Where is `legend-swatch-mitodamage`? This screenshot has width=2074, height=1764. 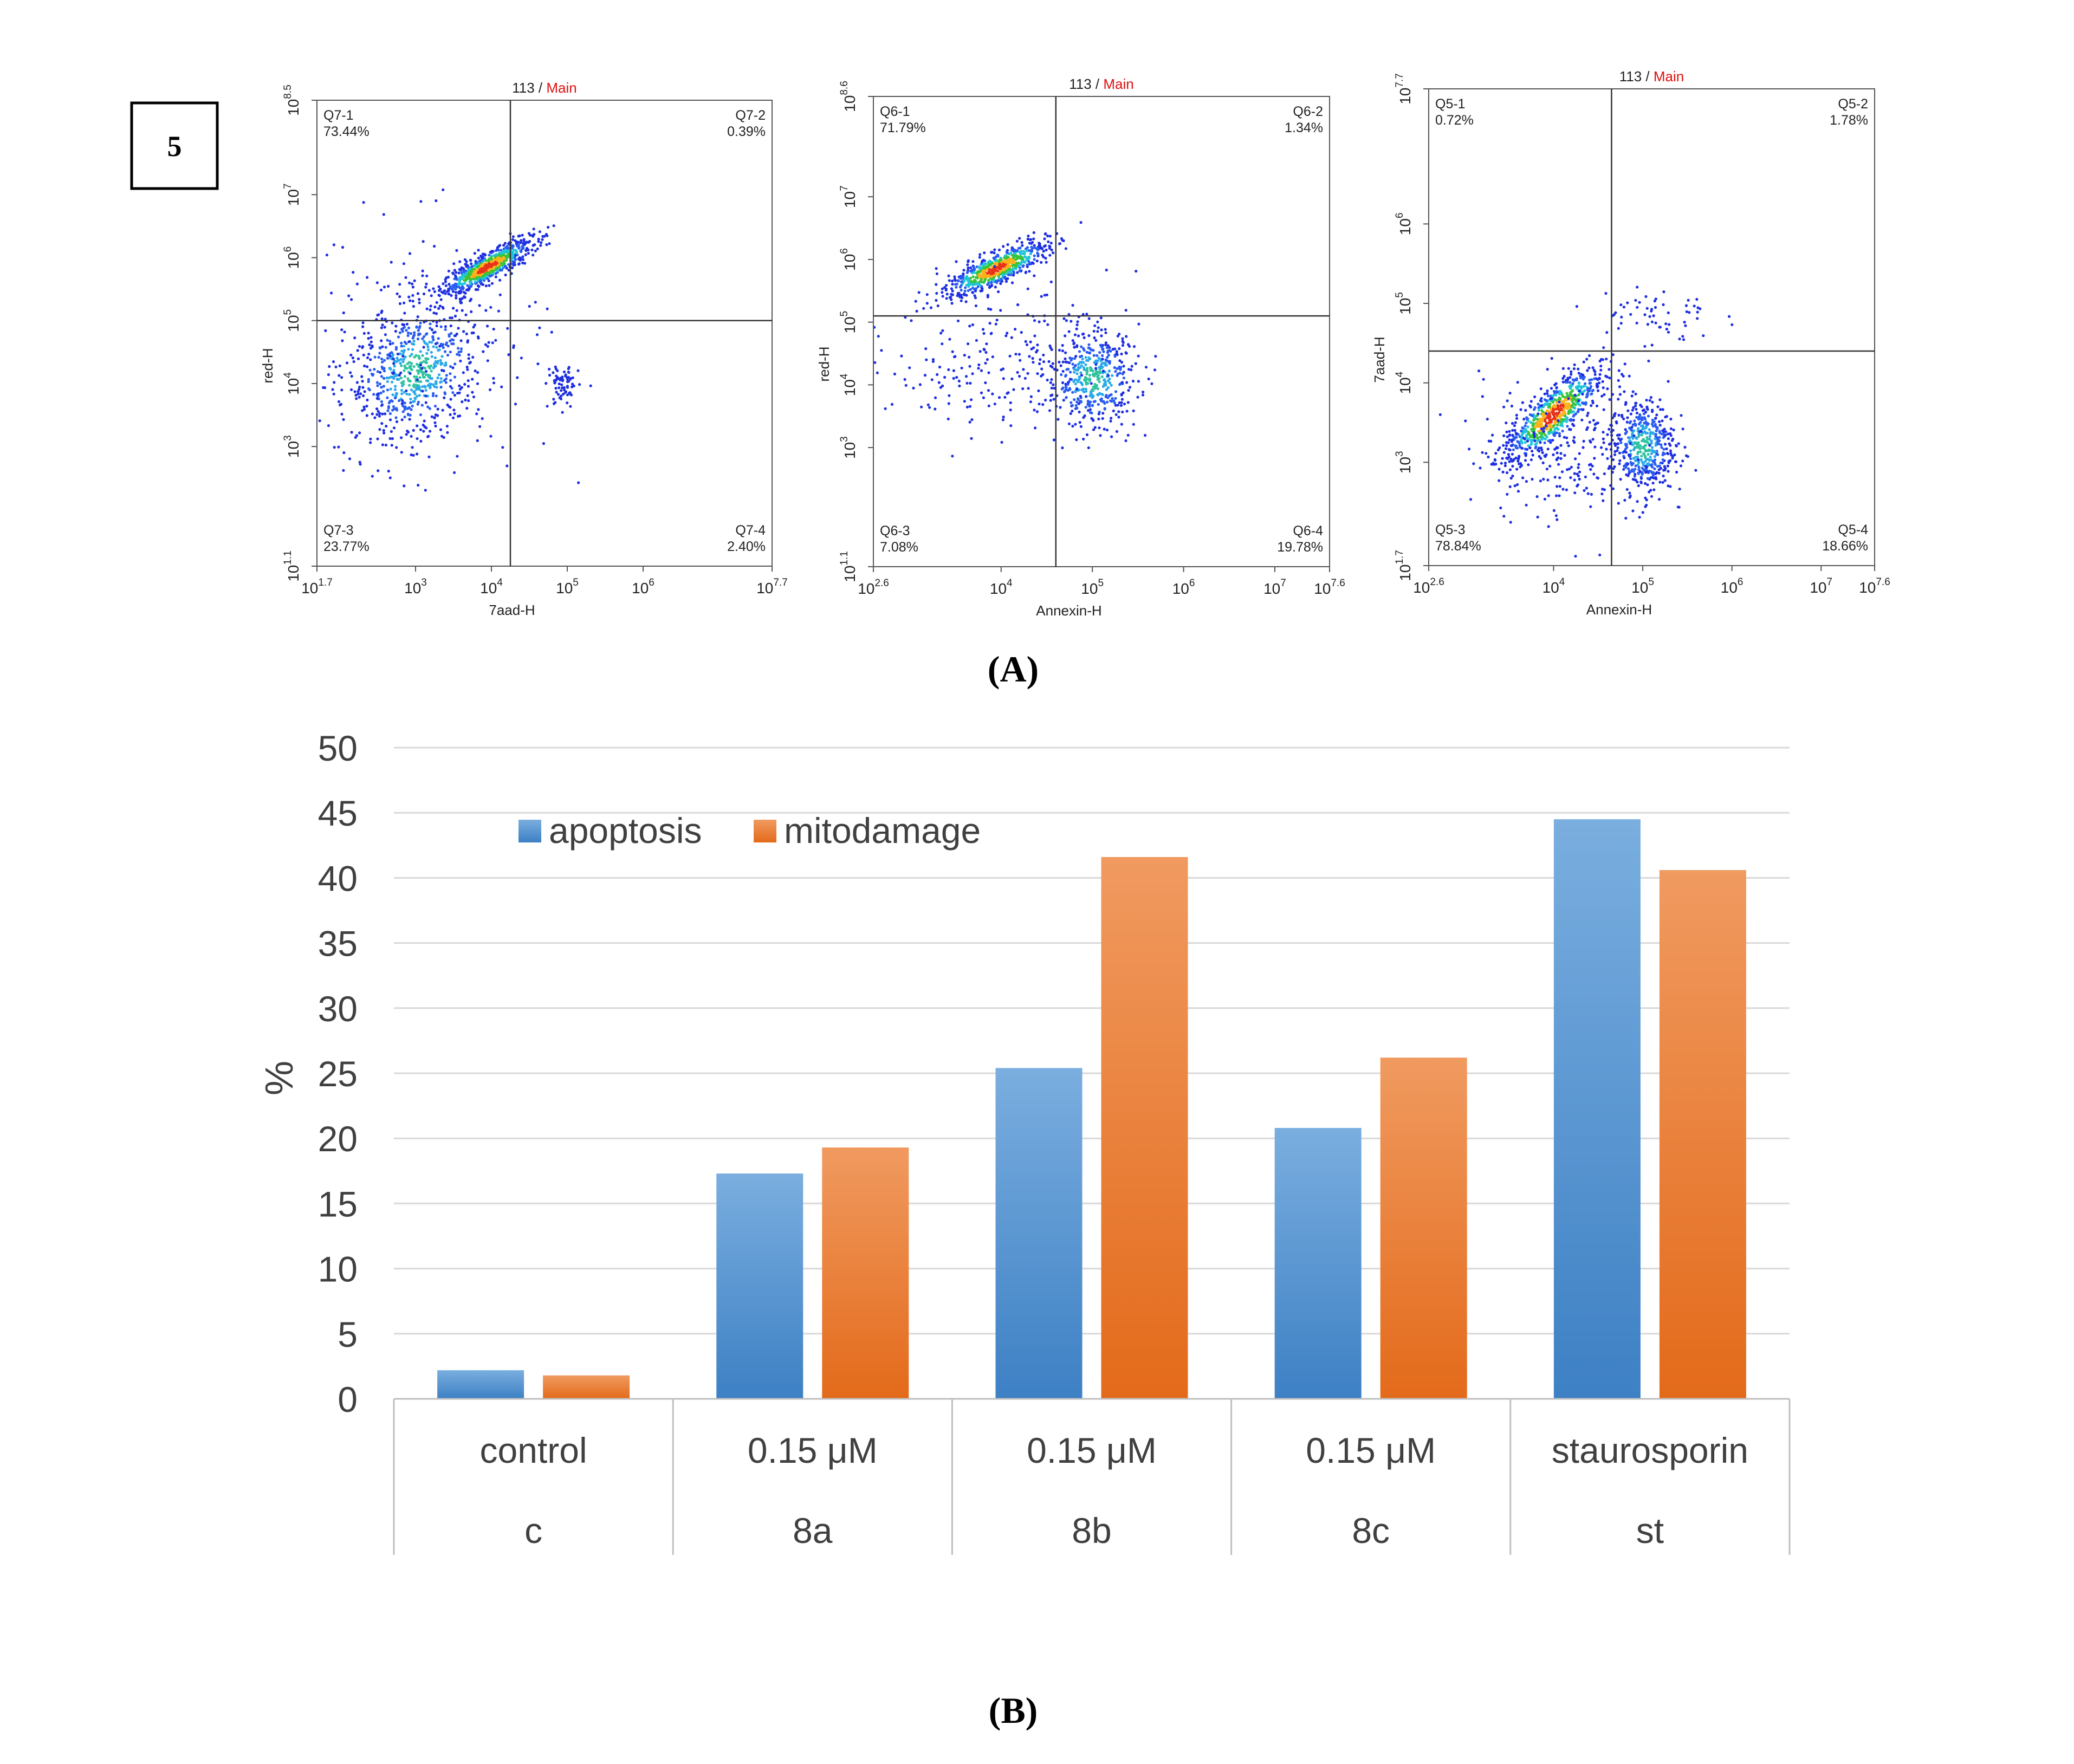
legend-swatch-mitodamage is located at coordinates (765, 831).